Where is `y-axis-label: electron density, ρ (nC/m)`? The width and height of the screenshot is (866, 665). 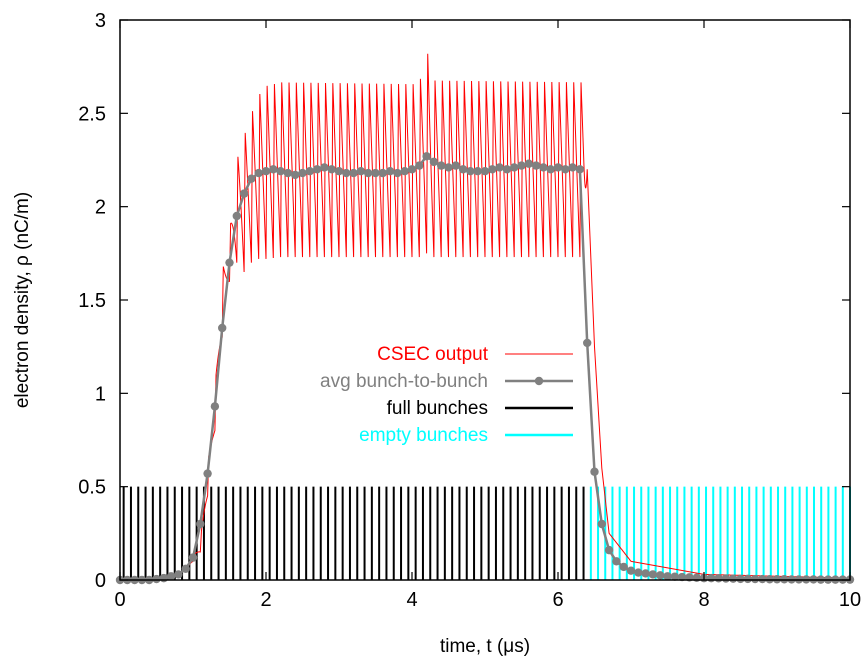
y-axis-label: electron density, ρ (nC/m) is located at coordinates (22, 300).